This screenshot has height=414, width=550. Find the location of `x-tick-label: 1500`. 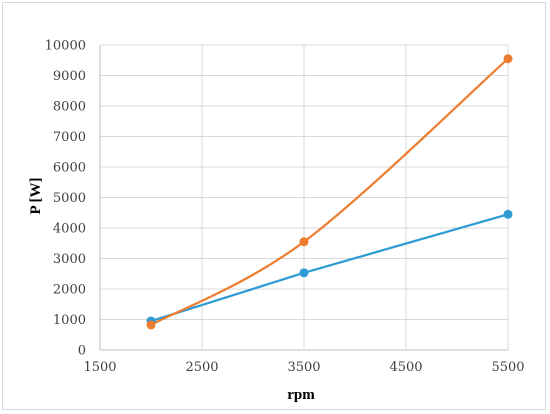

x-tick-label: 1500 is located at coordinates (99, 367).